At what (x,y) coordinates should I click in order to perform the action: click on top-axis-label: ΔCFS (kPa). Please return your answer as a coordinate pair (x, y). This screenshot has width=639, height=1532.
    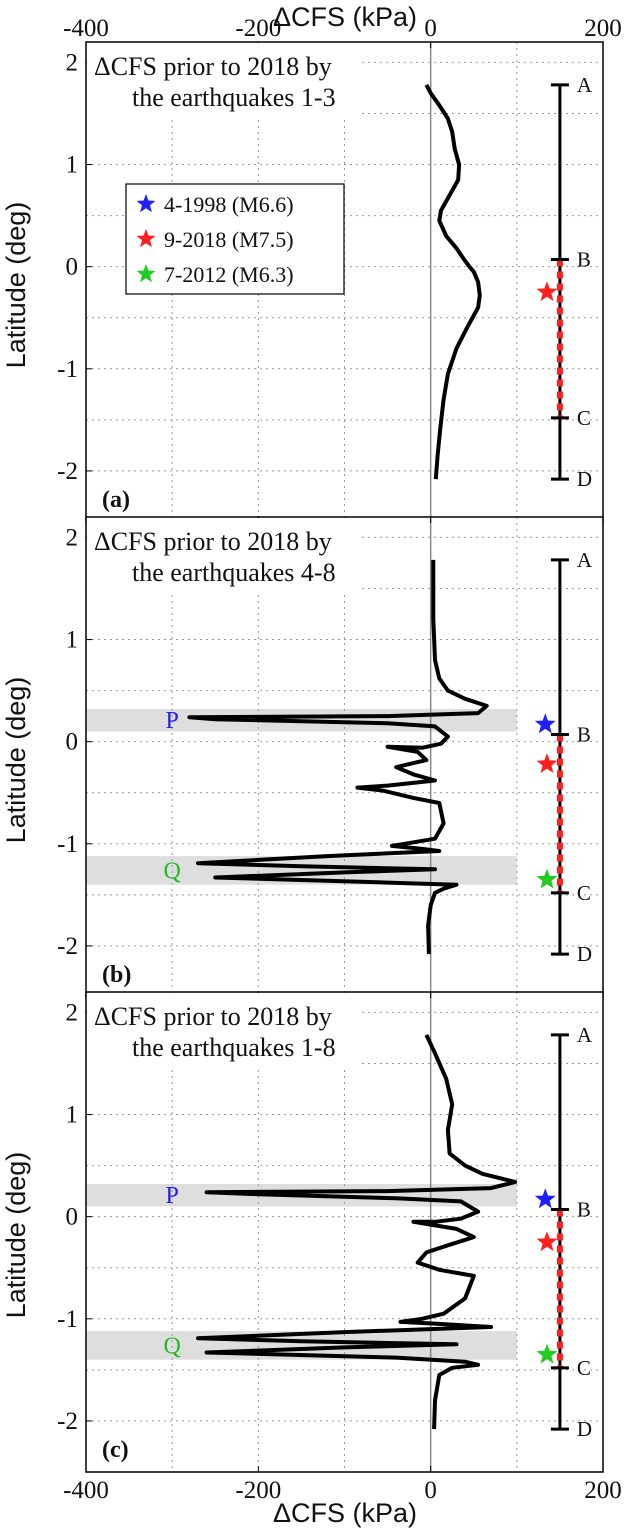
    Looking at the image, I should click on (345, 17).